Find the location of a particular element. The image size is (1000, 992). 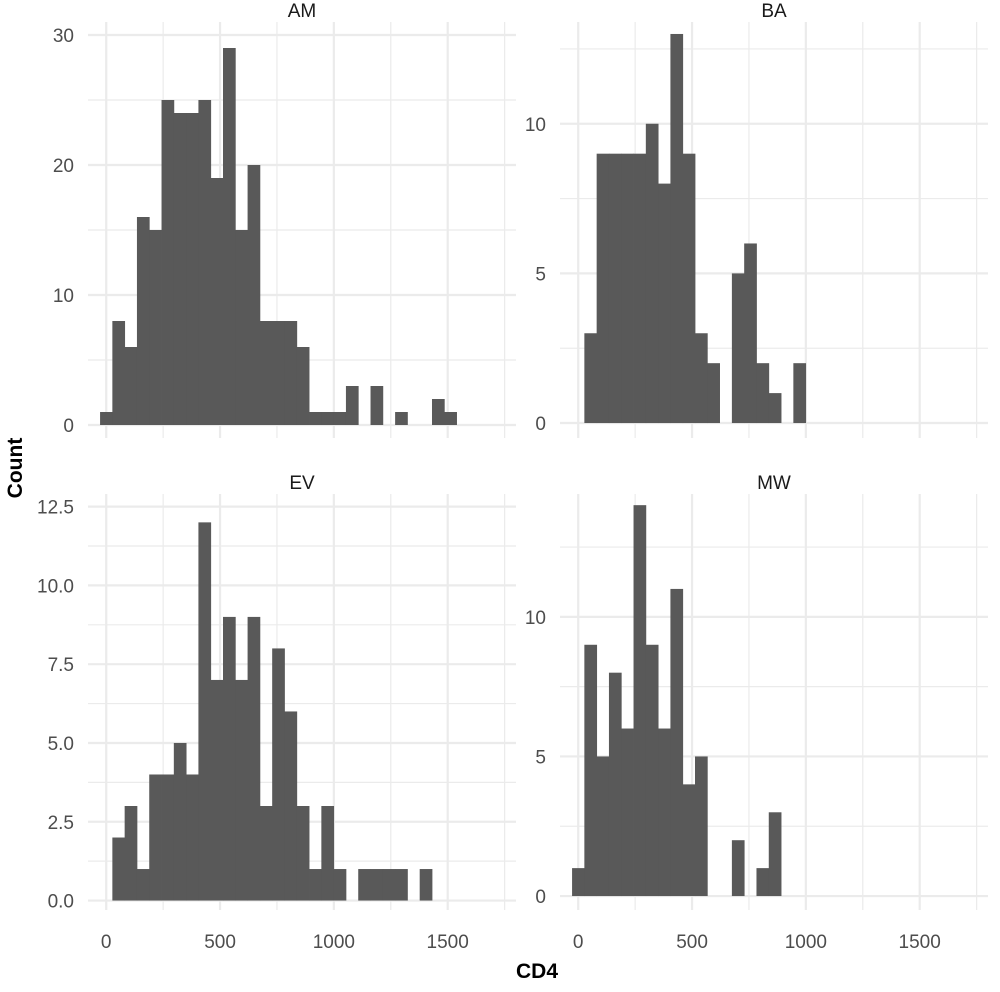

y-tick-label: 30 is located at coordinates (63, 36).